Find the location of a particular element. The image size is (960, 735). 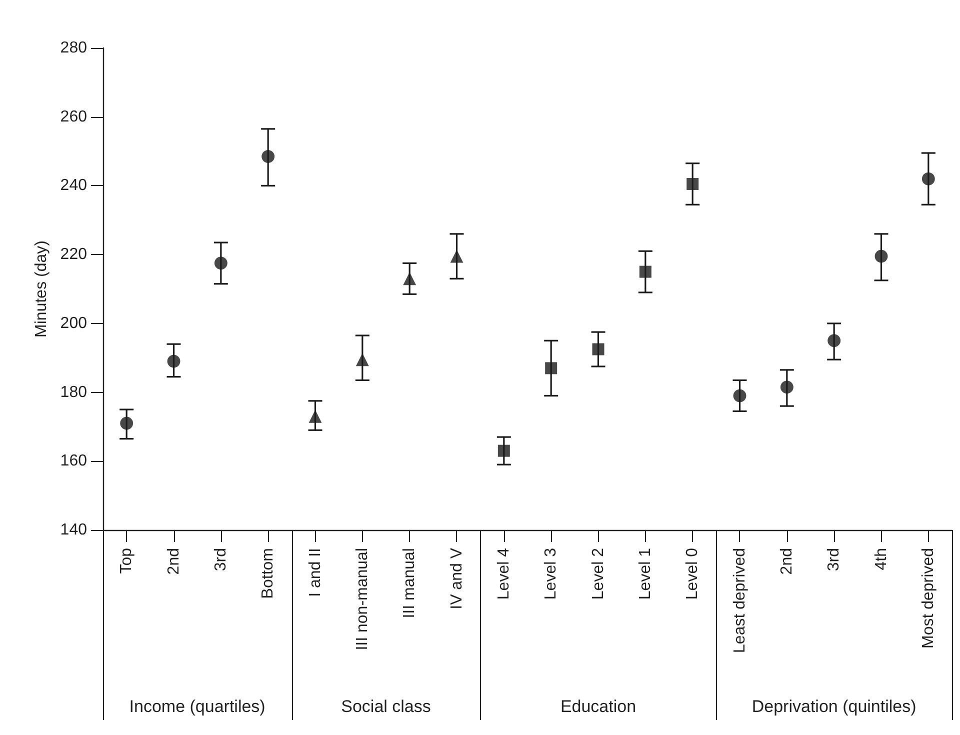

text: Social class is located at coordinates (386, 707).